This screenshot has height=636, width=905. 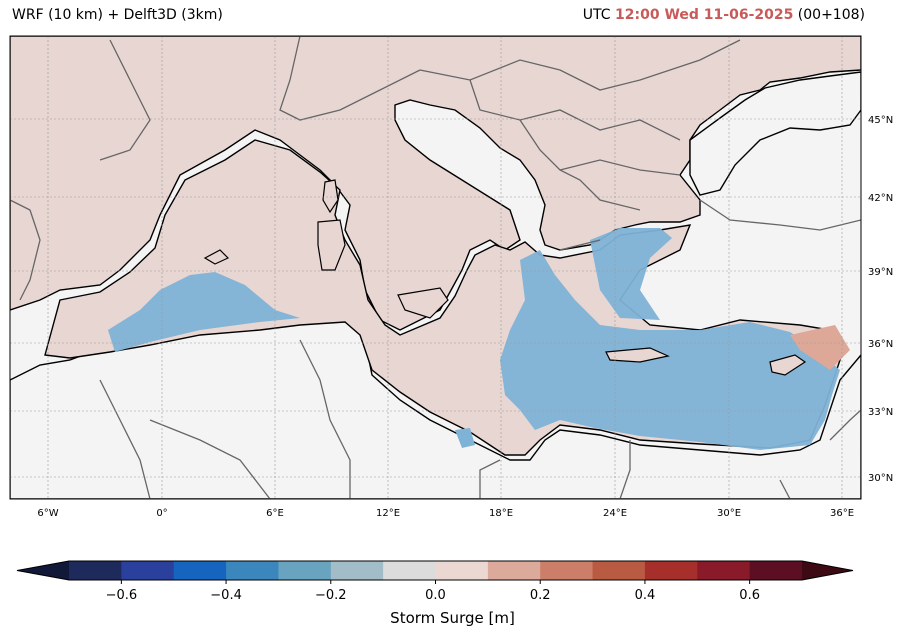 I want to click on lat-label: 36°N, so click(x=880, y=344).